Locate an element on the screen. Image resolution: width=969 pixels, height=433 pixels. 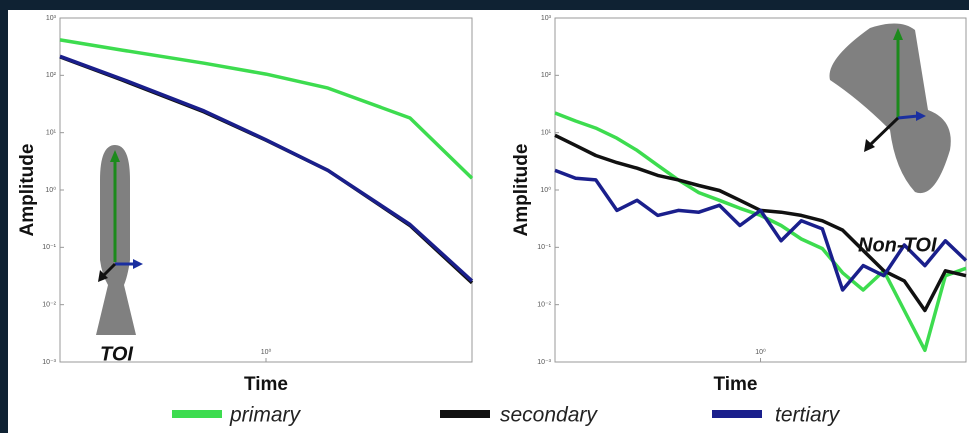
legend-label: secondary is located at coordinates (549, 415).